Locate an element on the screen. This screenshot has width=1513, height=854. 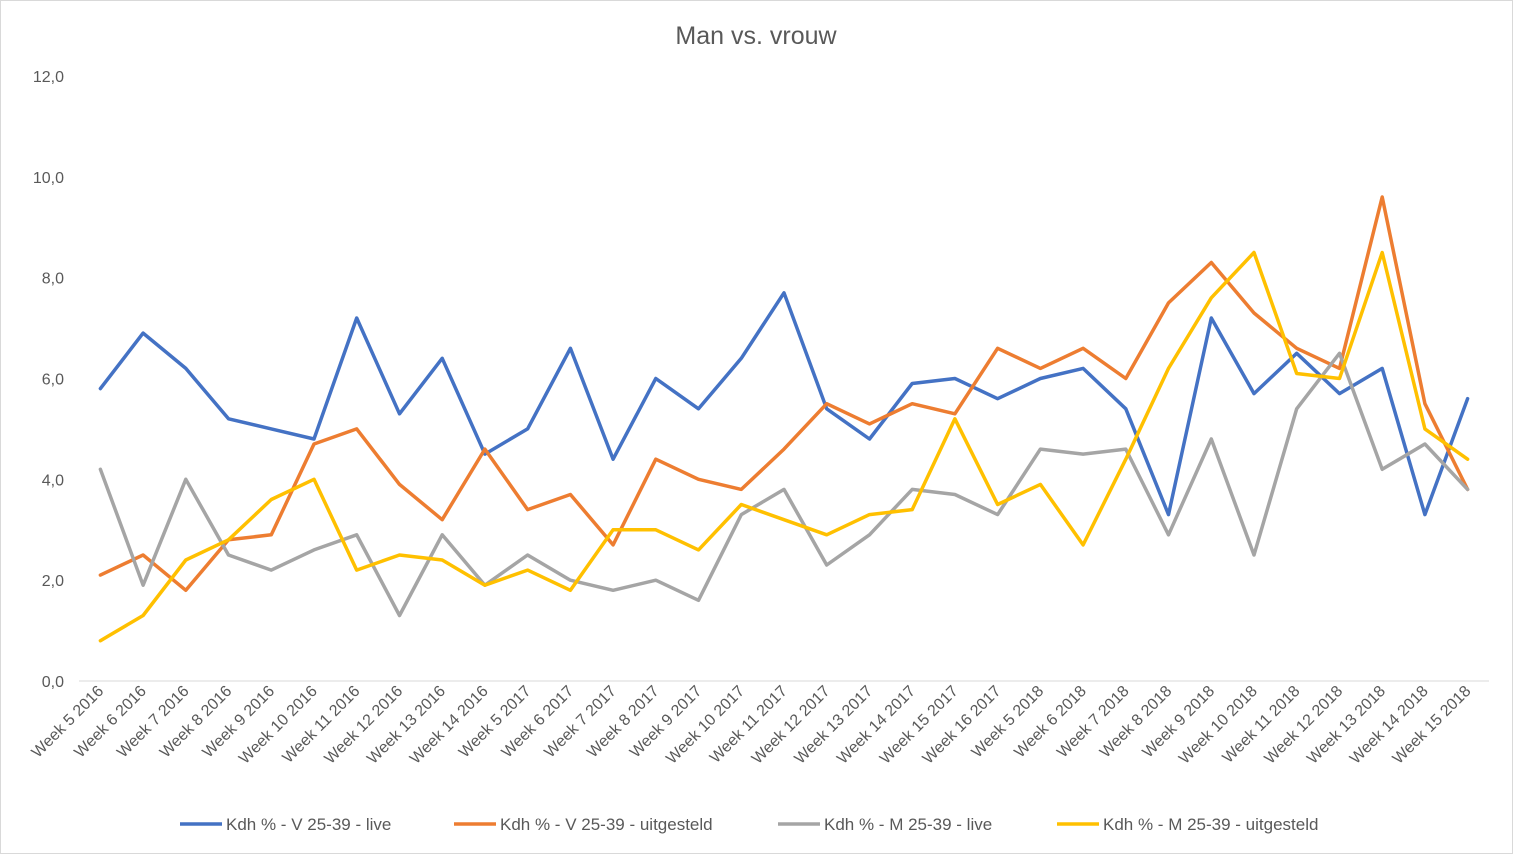
y-axis-tick-labels: 0,0 2,0 4,0 6,0 8,0 10,0 12,0 is located at coordinates (48, 380).